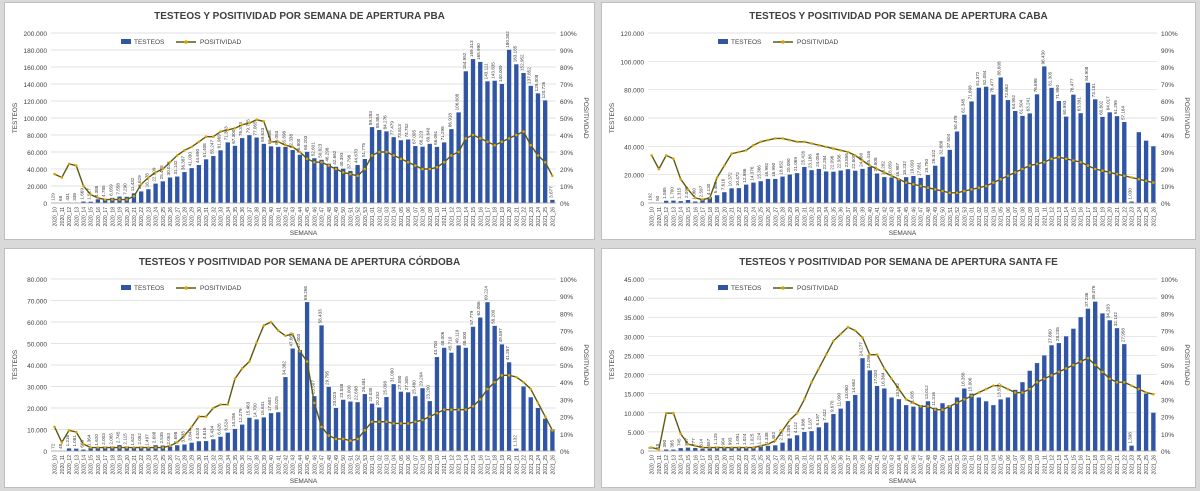 This screenshot has height=491, width=1200. Describe the element at coordinates (566, 314) in the screenshot. I see `y2-tick-label: 80%` at that location.